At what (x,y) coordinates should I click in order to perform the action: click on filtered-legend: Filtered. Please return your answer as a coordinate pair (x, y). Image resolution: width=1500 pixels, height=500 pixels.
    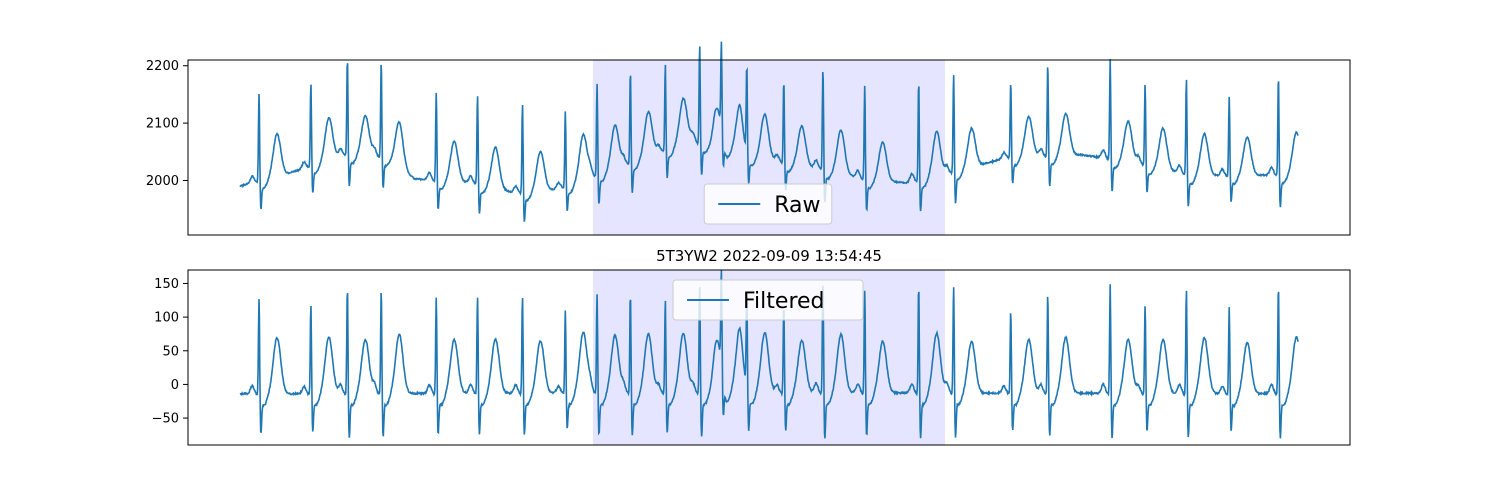
    Looking at the image, I should click on (768, 300).